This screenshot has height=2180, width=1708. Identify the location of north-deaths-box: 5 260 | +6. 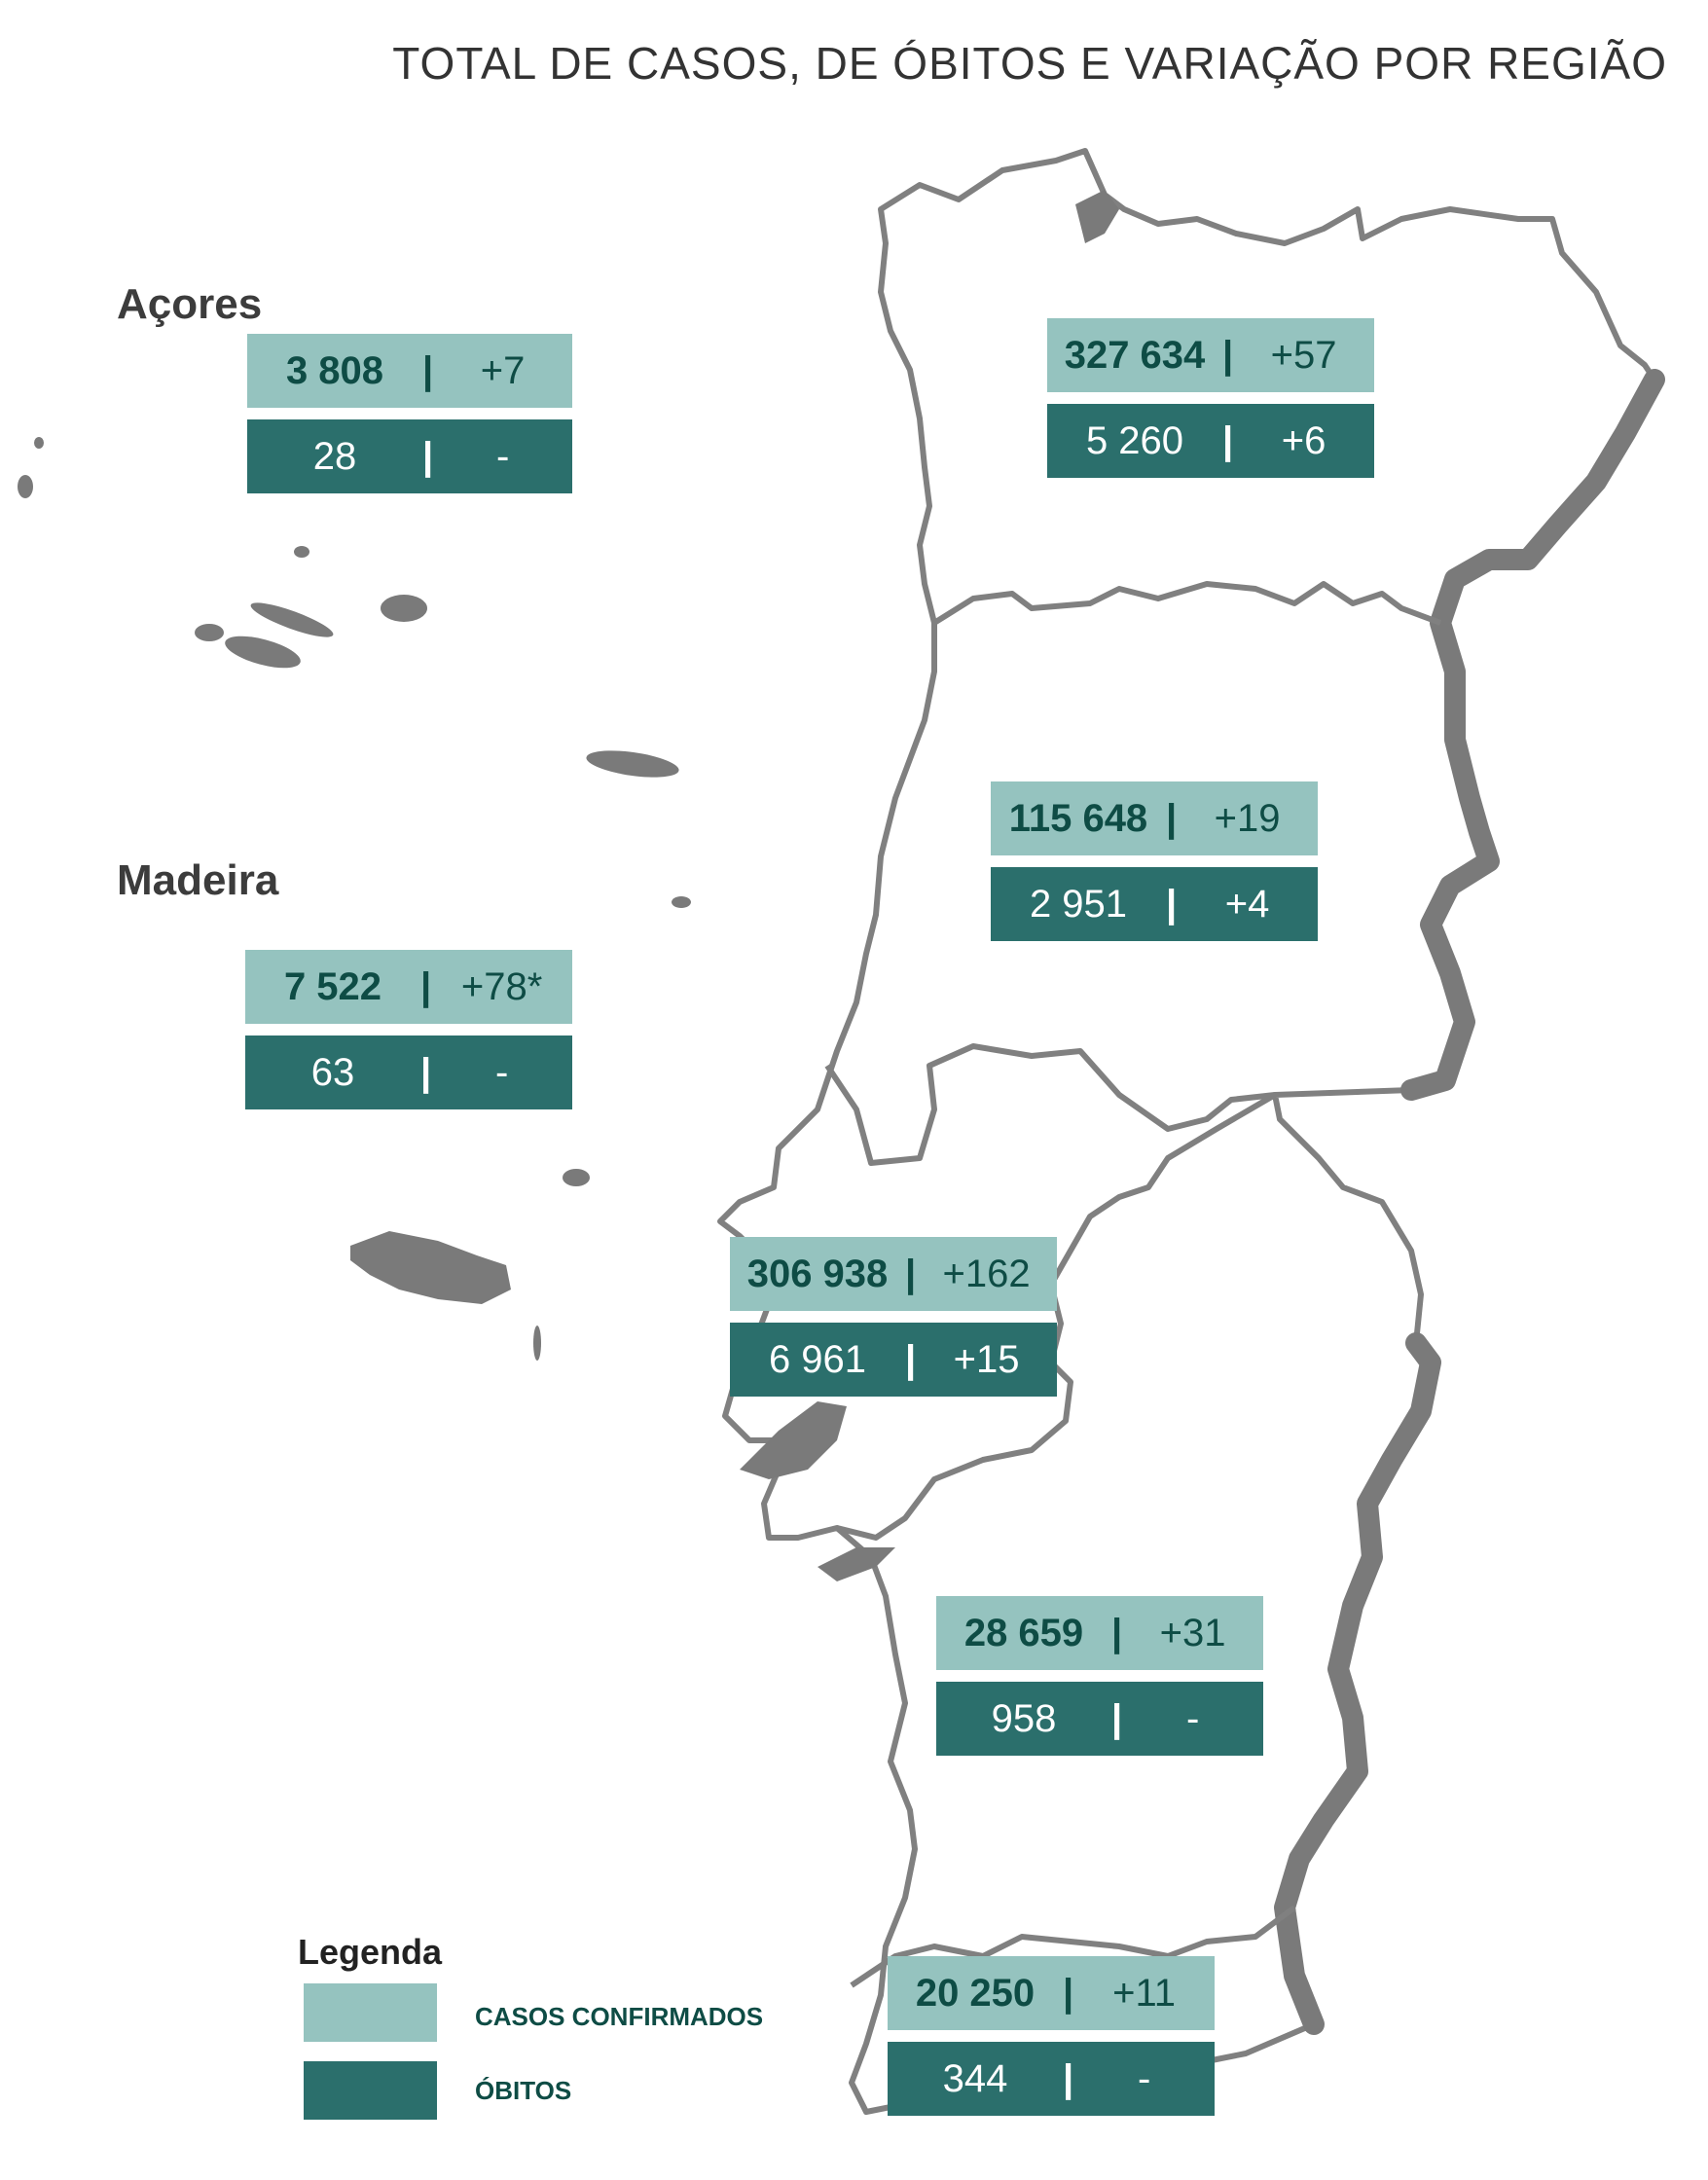
(1210, 441).